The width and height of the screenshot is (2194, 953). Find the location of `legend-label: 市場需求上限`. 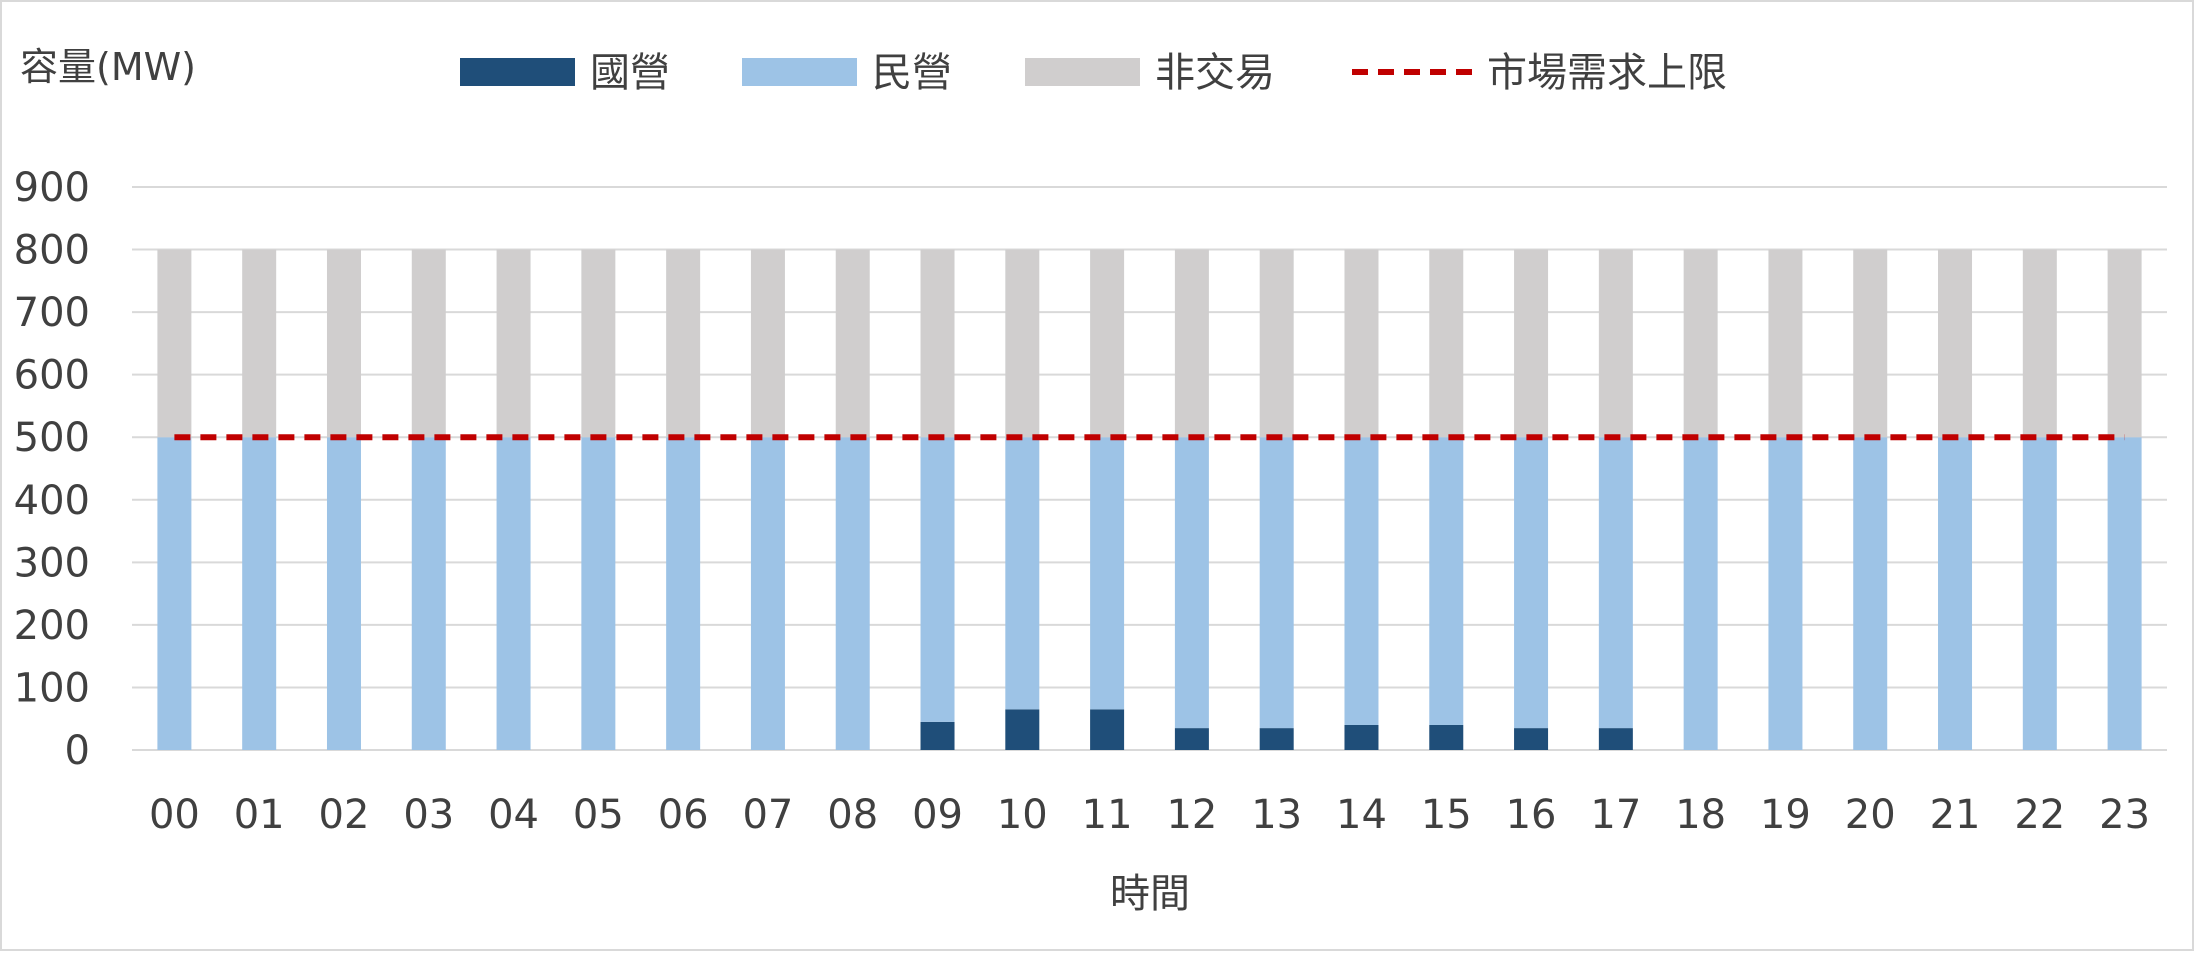

legend-label: 市場需求上限 is located at coordinates (1607, 73).